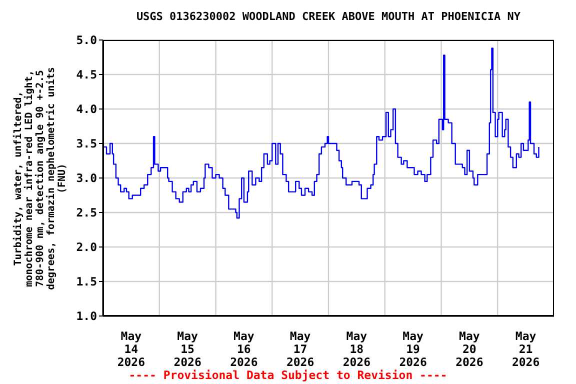 The height and width of the screenshot is (384, 576). What do you see at coordinates (87, 247) in the screenshot?
I see `y-tick-label: 2.0` at bounding box center [87, 247].